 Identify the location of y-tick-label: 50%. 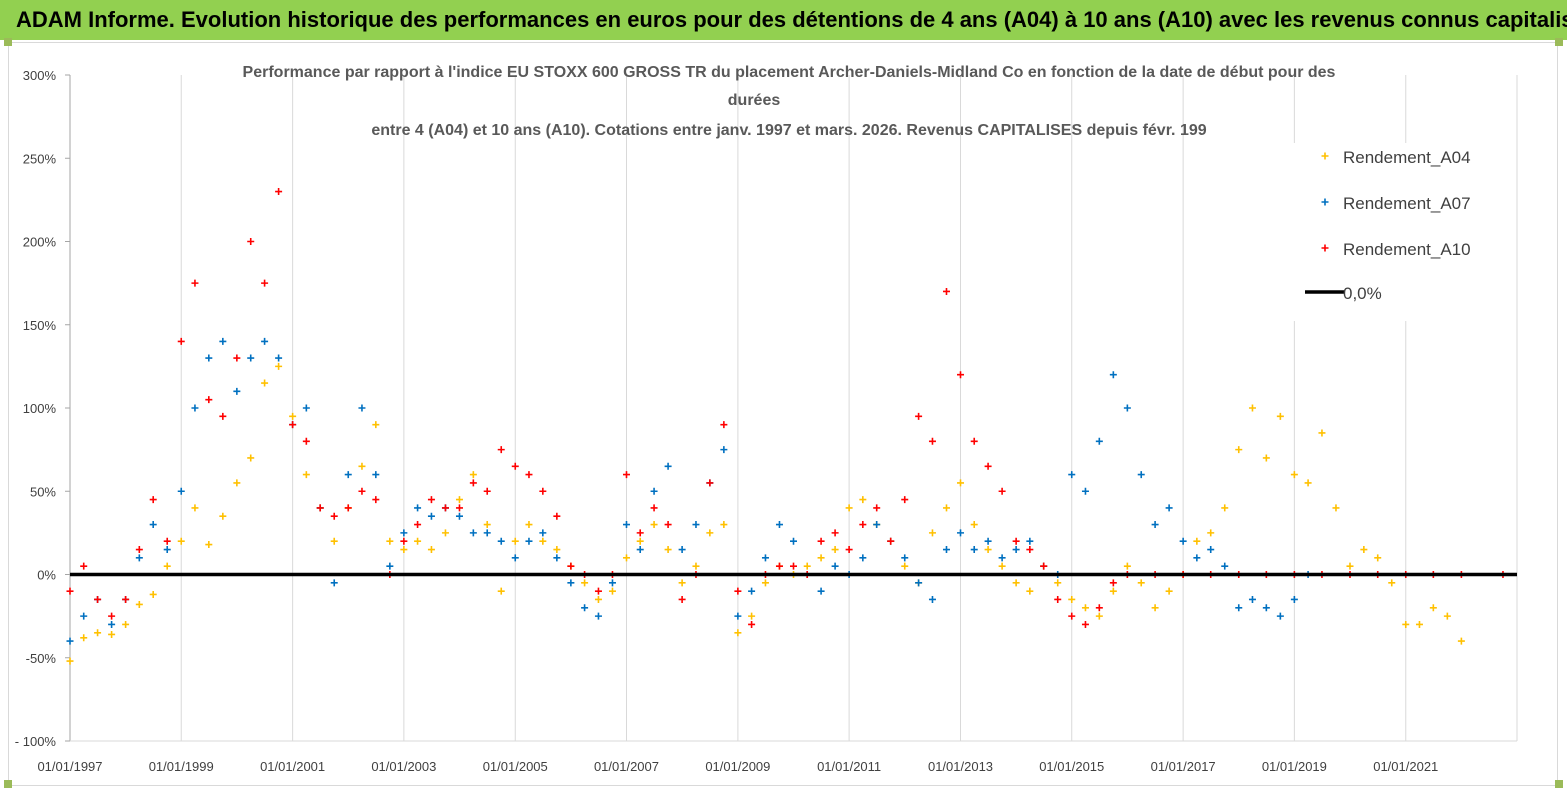
(43, 491).